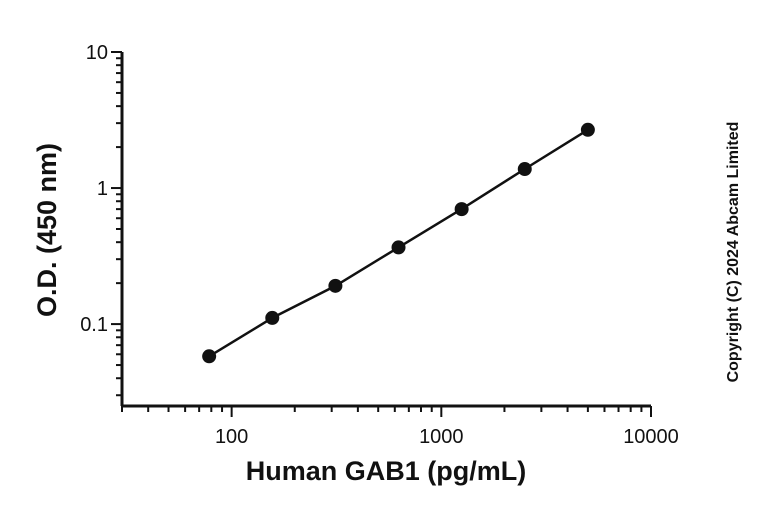  Describe the element at coordinates (94, 325) in the screenshot. I see `y-tick-label: 0.1` at that location.